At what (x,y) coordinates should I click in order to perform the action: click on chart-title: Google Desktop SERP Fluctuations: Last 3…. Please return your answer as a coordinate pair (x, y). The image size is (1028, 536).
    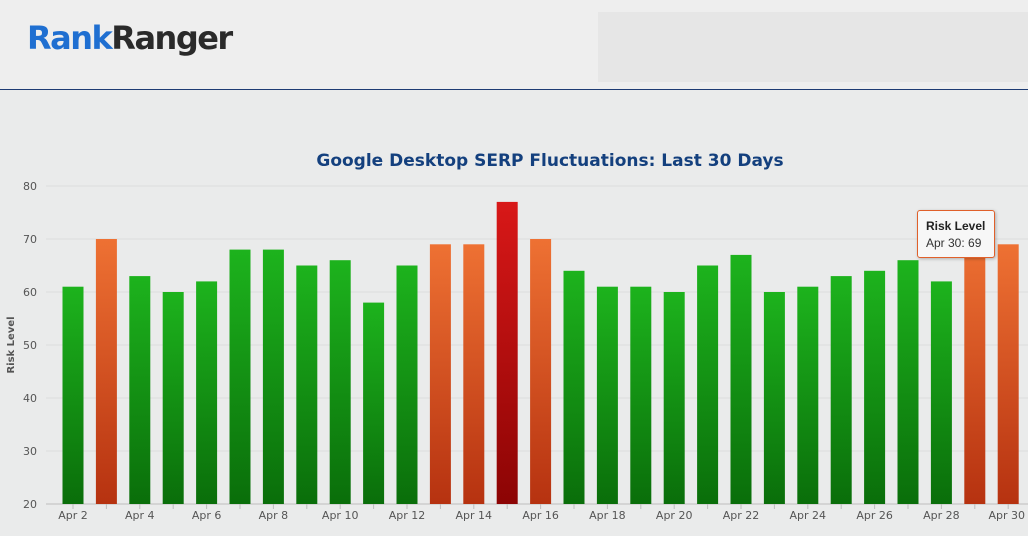
    Looking at the image, I should click on (549, 161).